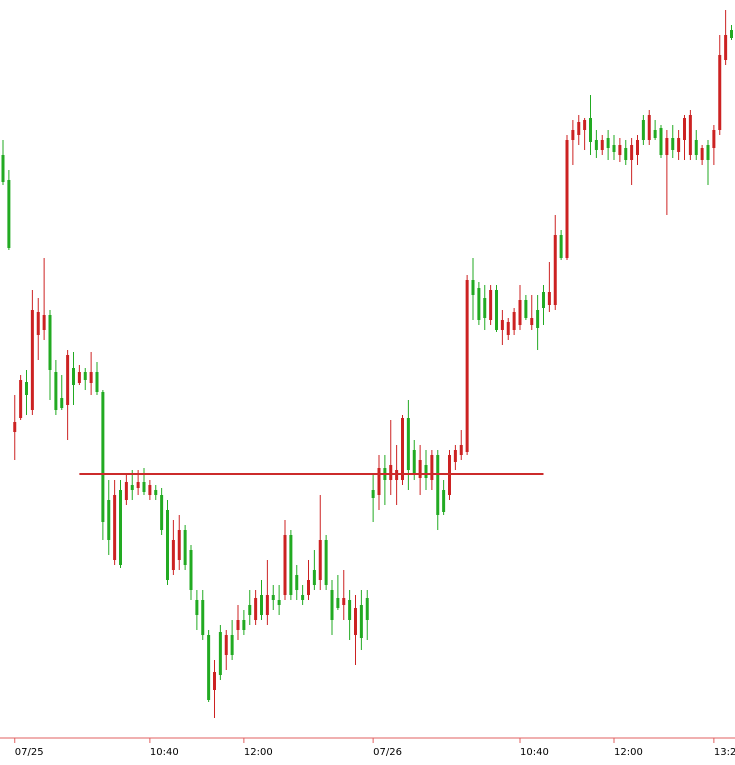 This screenshot has height=765, width=735. What do you see at coordinates (29, 752) in the screenshot?
I see `x-tick-label: 07/25` at bounding box center [29, 752].